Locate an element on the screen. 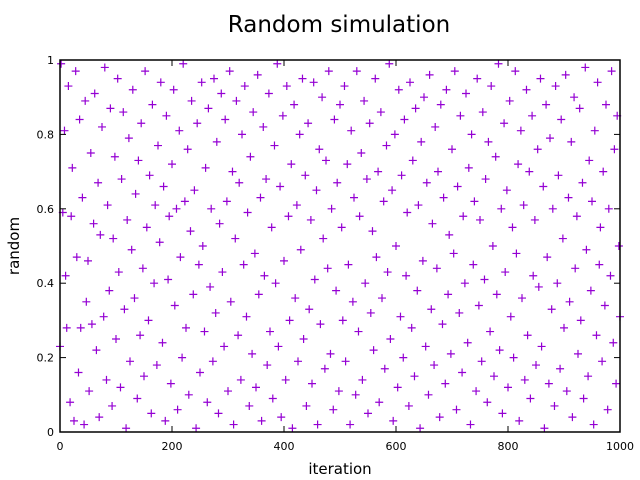  y-tick-label: 0 is located at coordinates (50, 432).